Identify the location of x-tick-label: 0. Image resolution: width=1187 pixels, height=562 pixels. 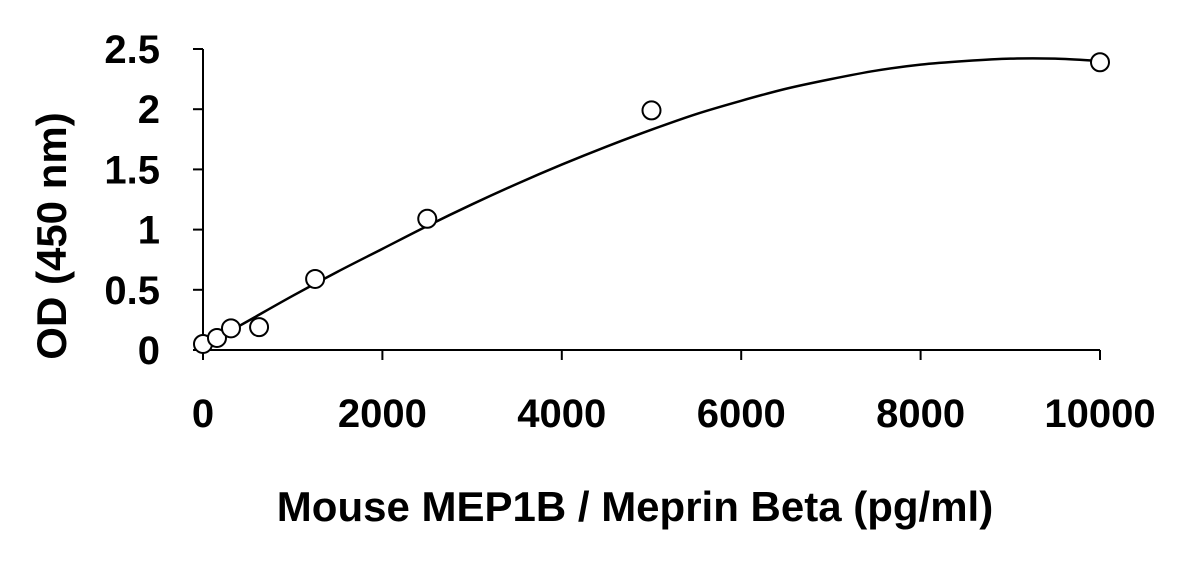
(203, 414).